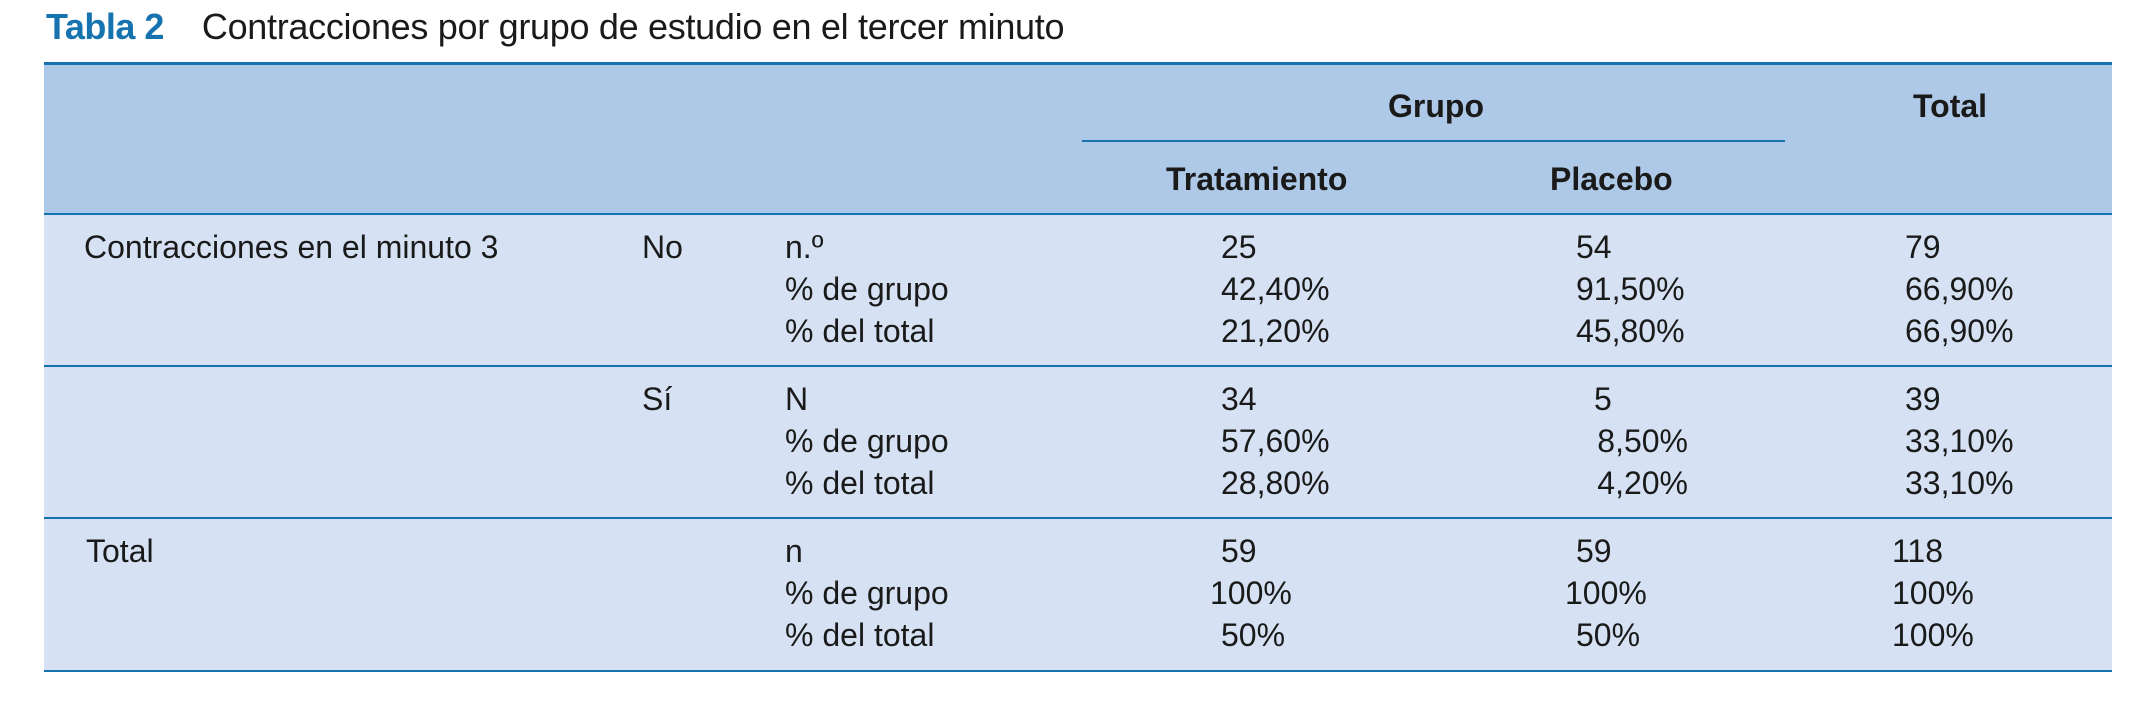 This screenshot has height=708, width=2141. I want to click on stat-label: N, so click(797, 399).